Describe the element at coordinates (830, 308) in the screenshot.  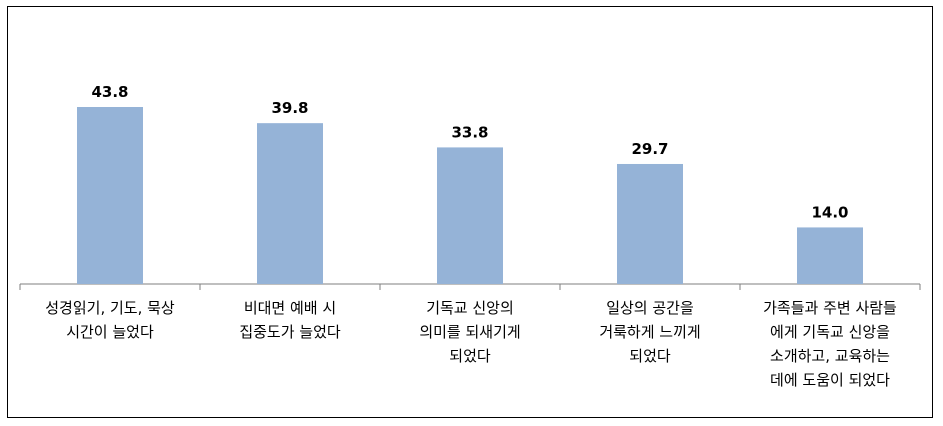
I see `category-label-line: 가족들과 주변 사람들` at that location.